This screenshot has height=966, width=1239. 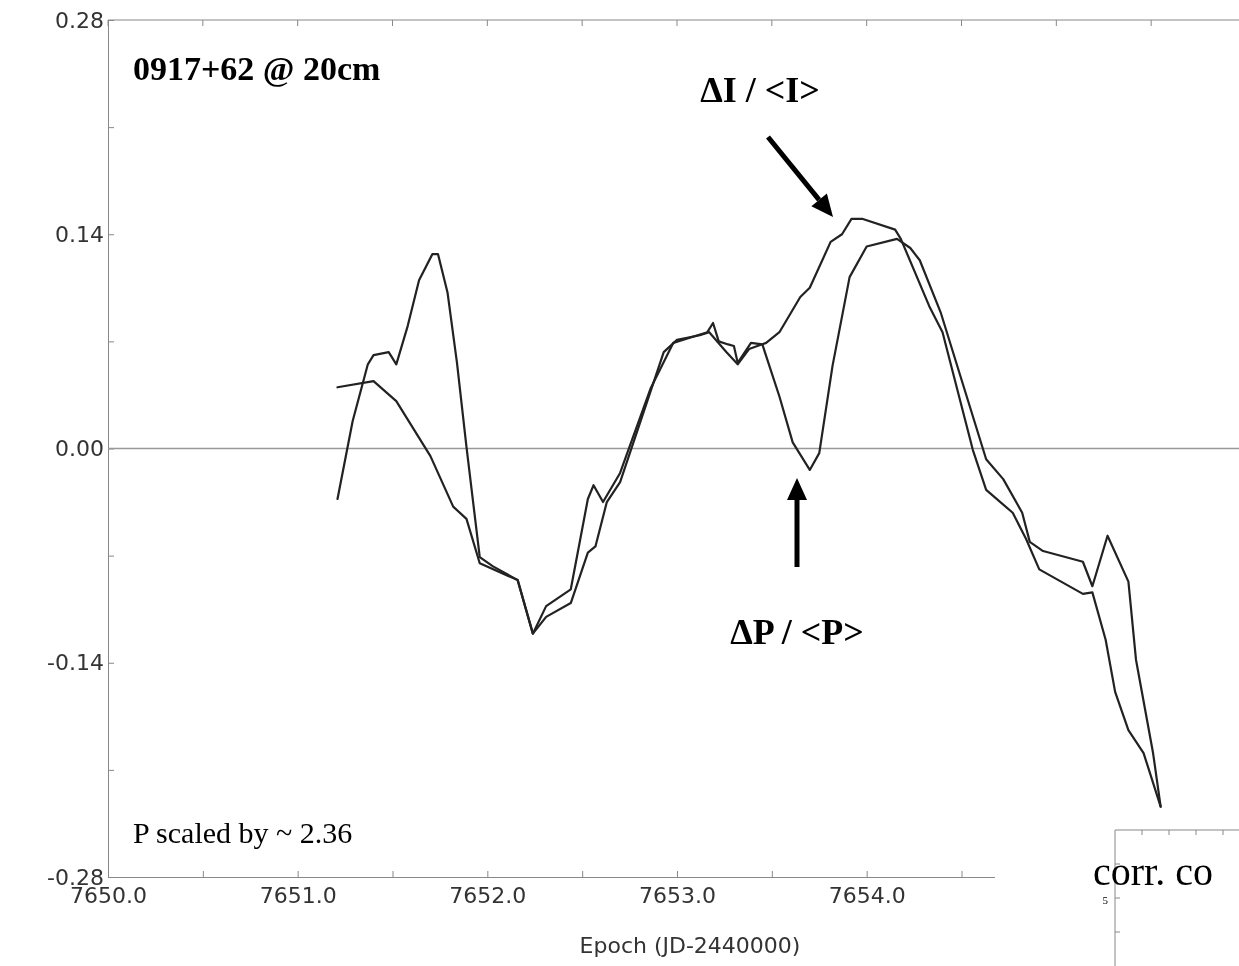 What do you see at coordinates (75, 663) in the screenshot?
I see `y-tick-label: -0.14` at bounding box center [75, 663].